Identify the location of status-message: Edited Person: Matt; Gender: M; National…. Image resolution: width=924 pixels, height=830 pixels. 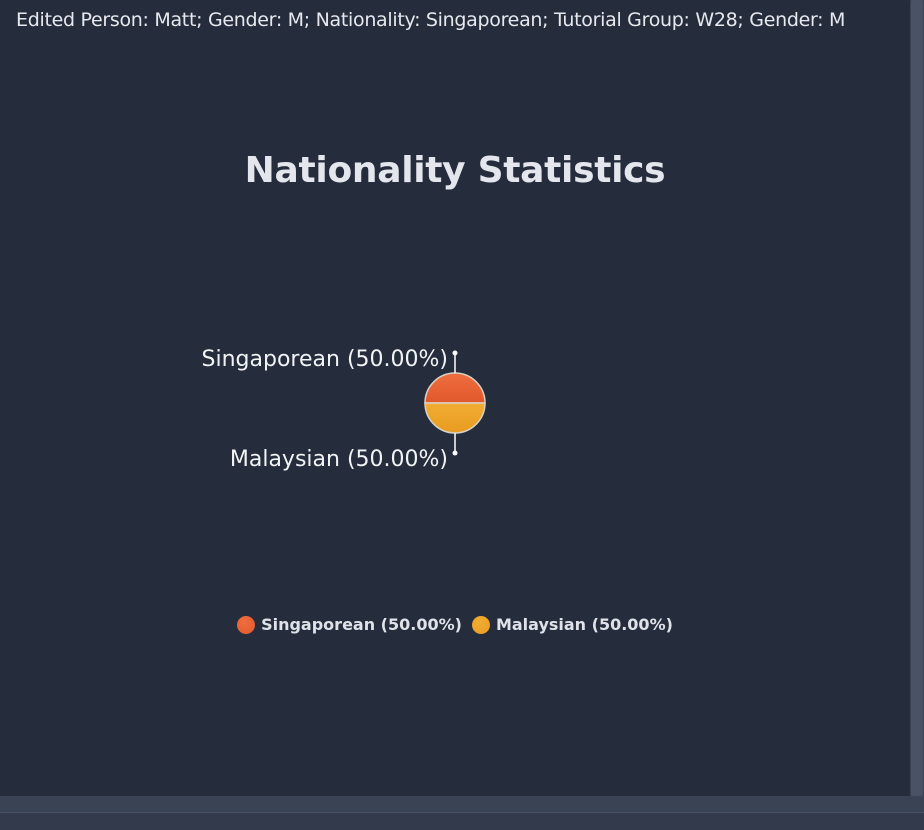
(431, 20).